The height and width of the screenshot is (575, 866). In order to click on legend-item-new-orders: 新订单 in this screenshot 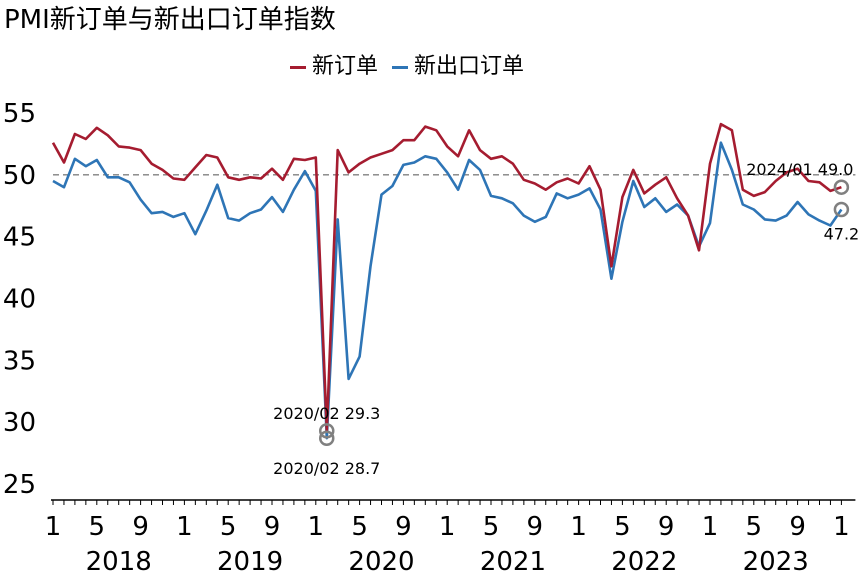, I will do `click(334, 67)`.